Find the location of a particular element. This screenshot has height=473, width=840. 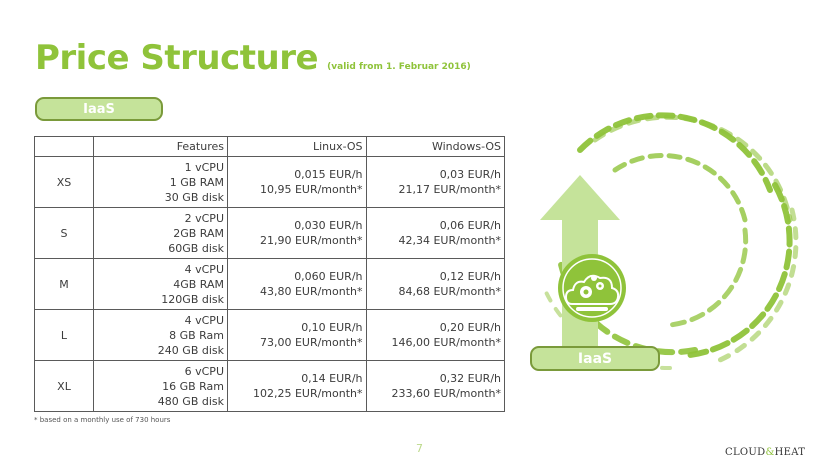

page-subtitle: (valid from 1. Februar 2016) is located at coordinates (399, 67).